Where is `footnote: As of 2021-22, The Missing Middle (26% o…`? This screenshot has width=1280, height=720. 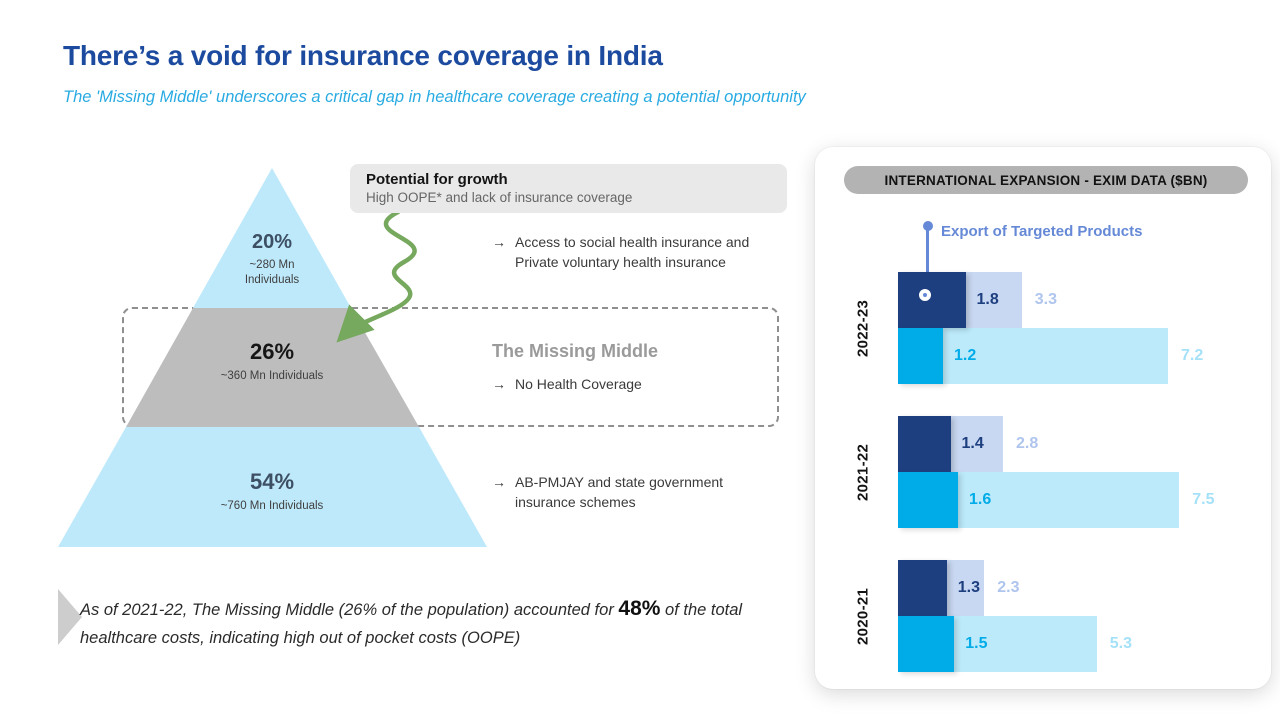 footnote: As of 2021-22, The Missing Middle (26% o… is located at coordinates (420, 622).